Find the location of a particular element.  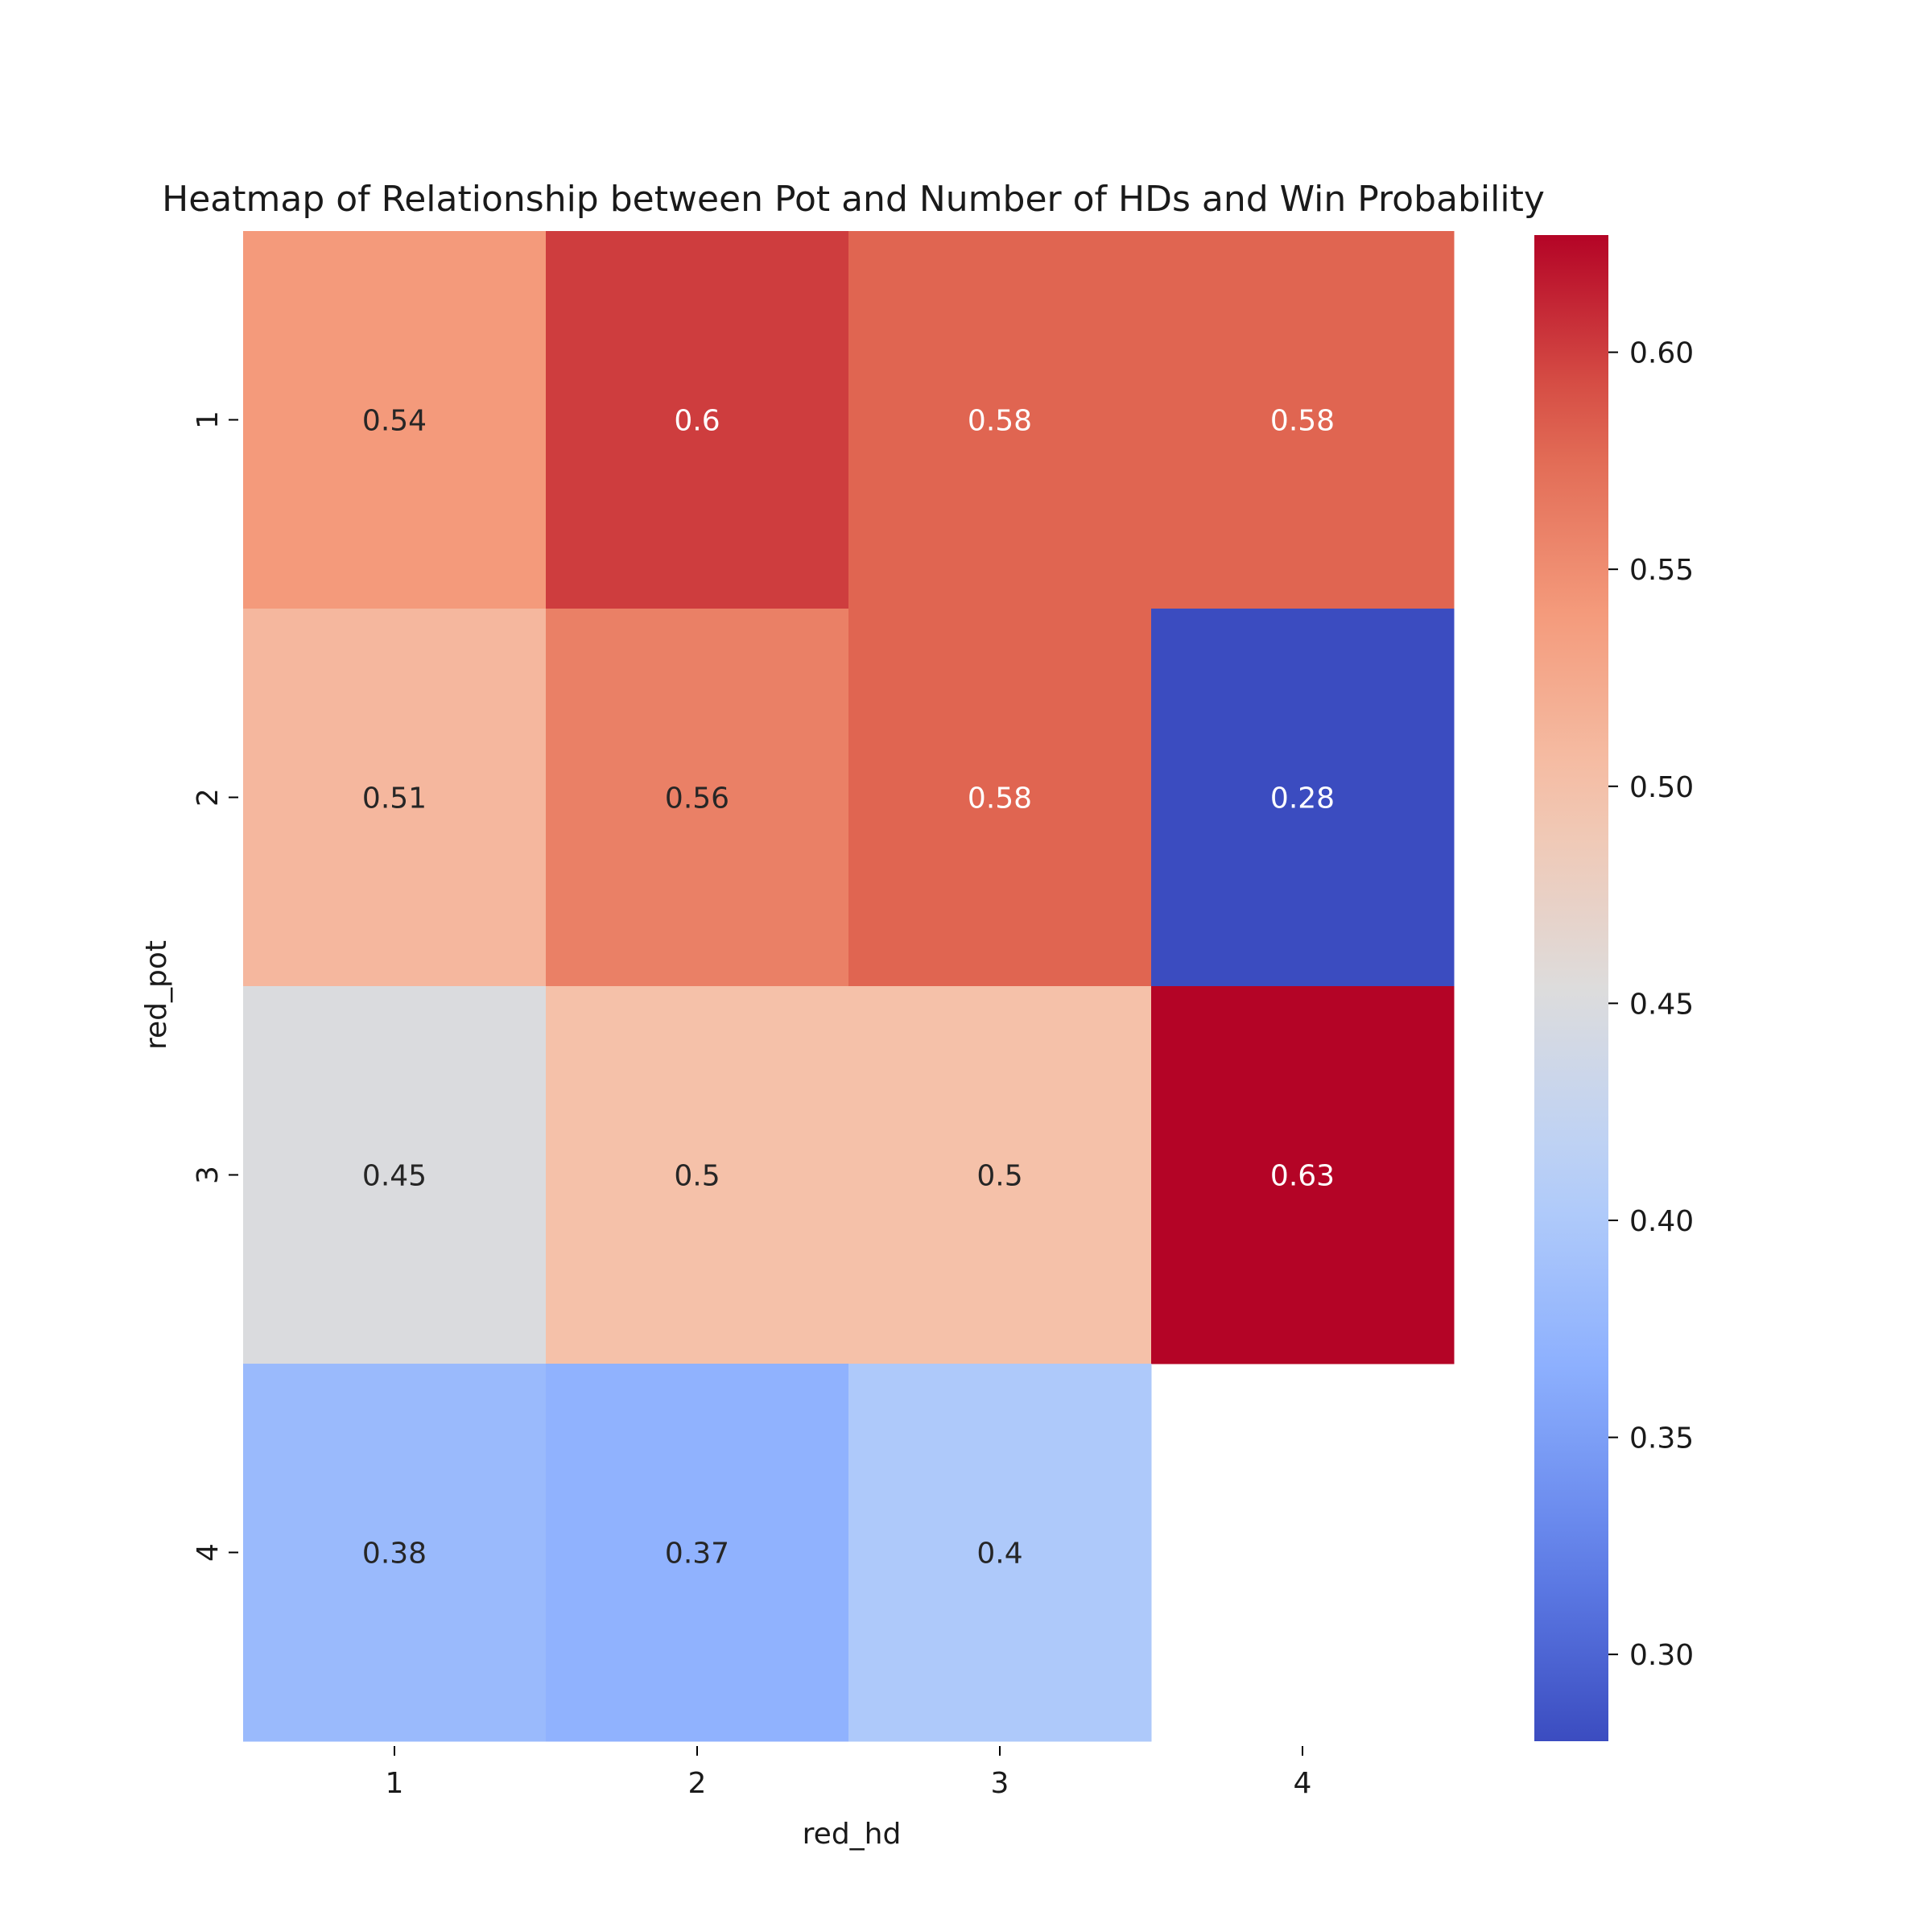

heatmap-cell-r1-c4 is located at coordinates (1303, 420).